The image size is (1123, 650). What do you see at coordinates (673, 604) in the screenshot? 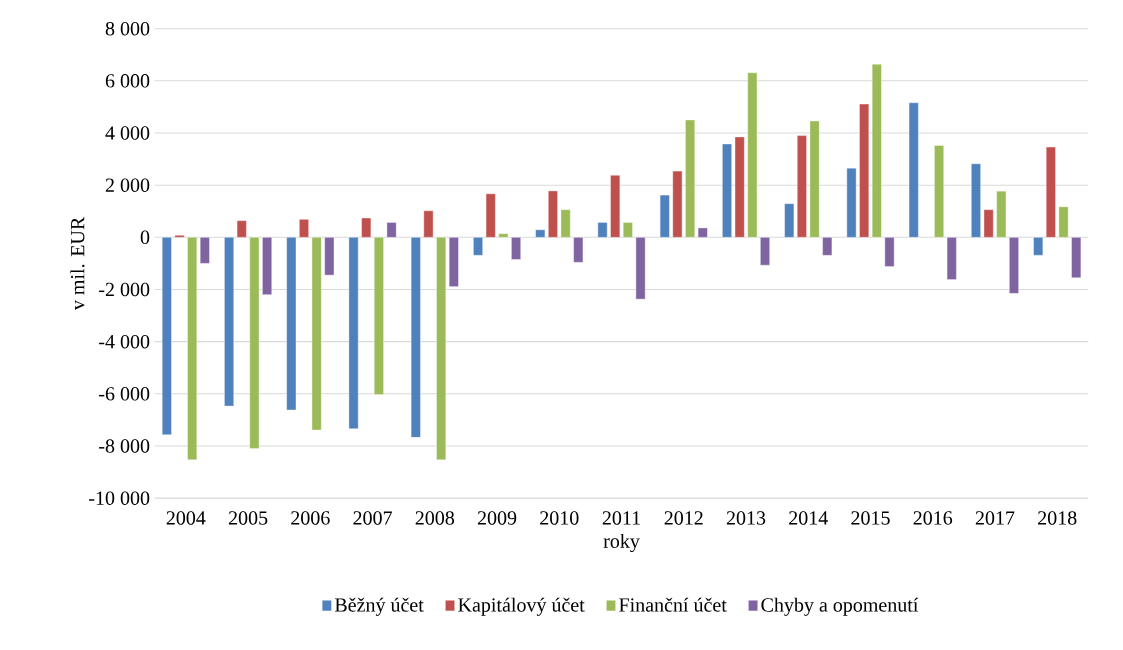
I see `legend-label: Finanční účet` at bounding box center [673, 604].